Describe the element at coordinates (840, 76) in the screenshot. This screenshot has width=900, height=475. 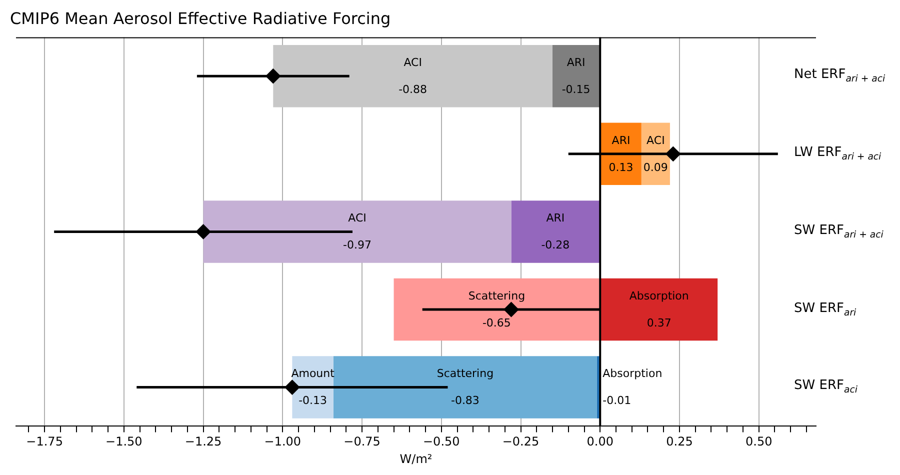
I see `y-tick-label: Net ERF$_{ari + aci}$` at that location.